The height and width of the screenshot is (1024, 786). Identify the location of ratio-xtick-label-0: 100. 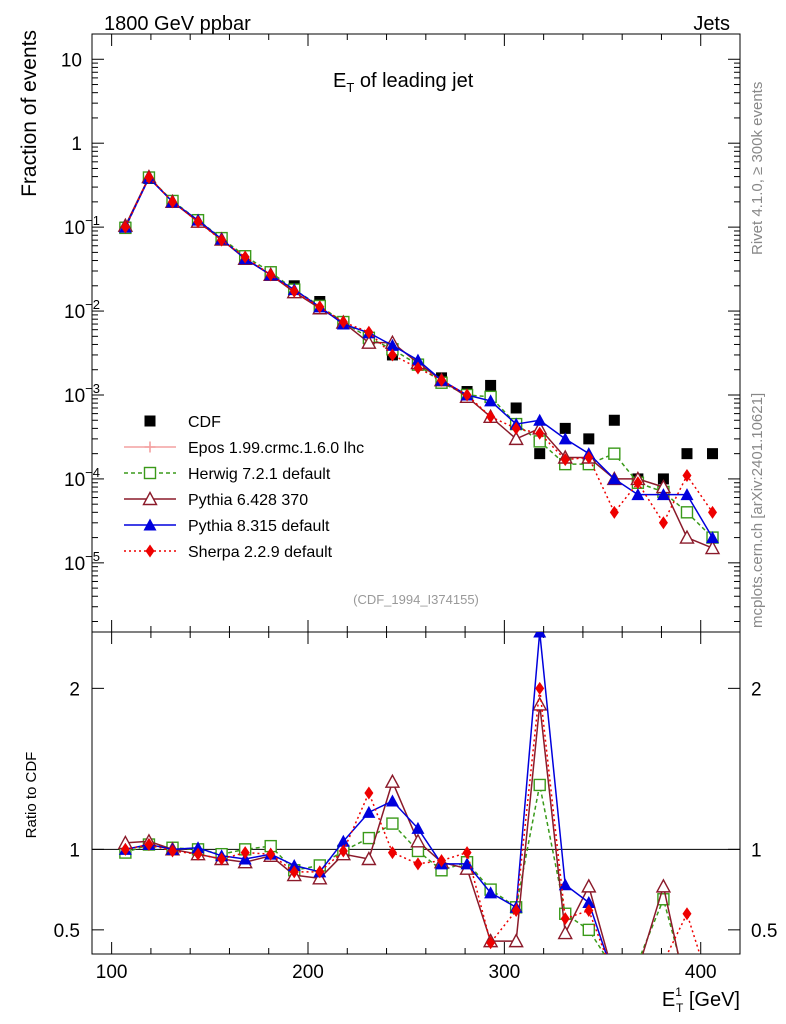
(112, 972).